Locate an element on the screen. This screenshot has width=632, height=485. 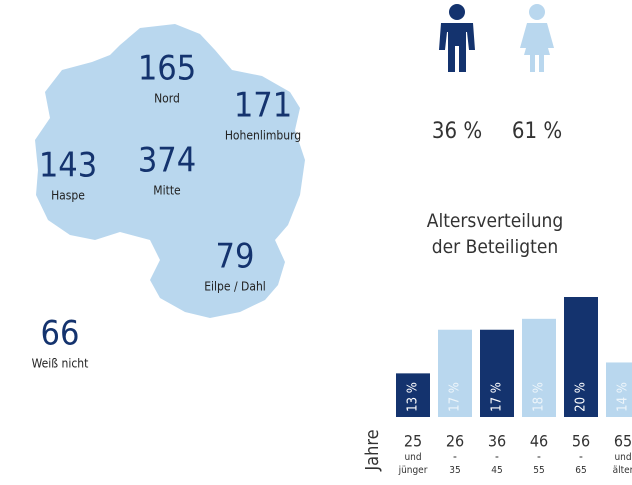
y-axis-label: Jahre is located at coordinates (372, 450).